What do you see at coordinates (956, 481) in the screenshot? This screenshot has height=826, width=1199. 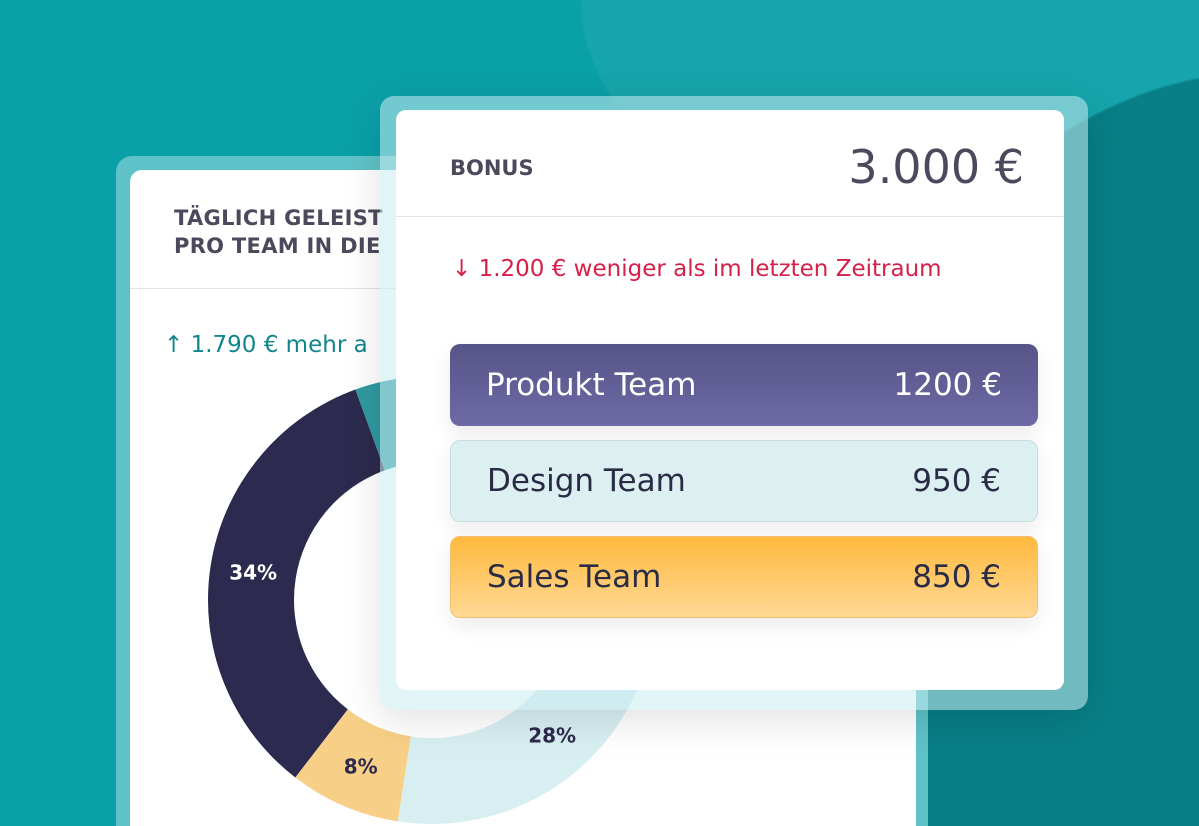 I see `team-amount: 950 €` at bounding box center [956, 481].